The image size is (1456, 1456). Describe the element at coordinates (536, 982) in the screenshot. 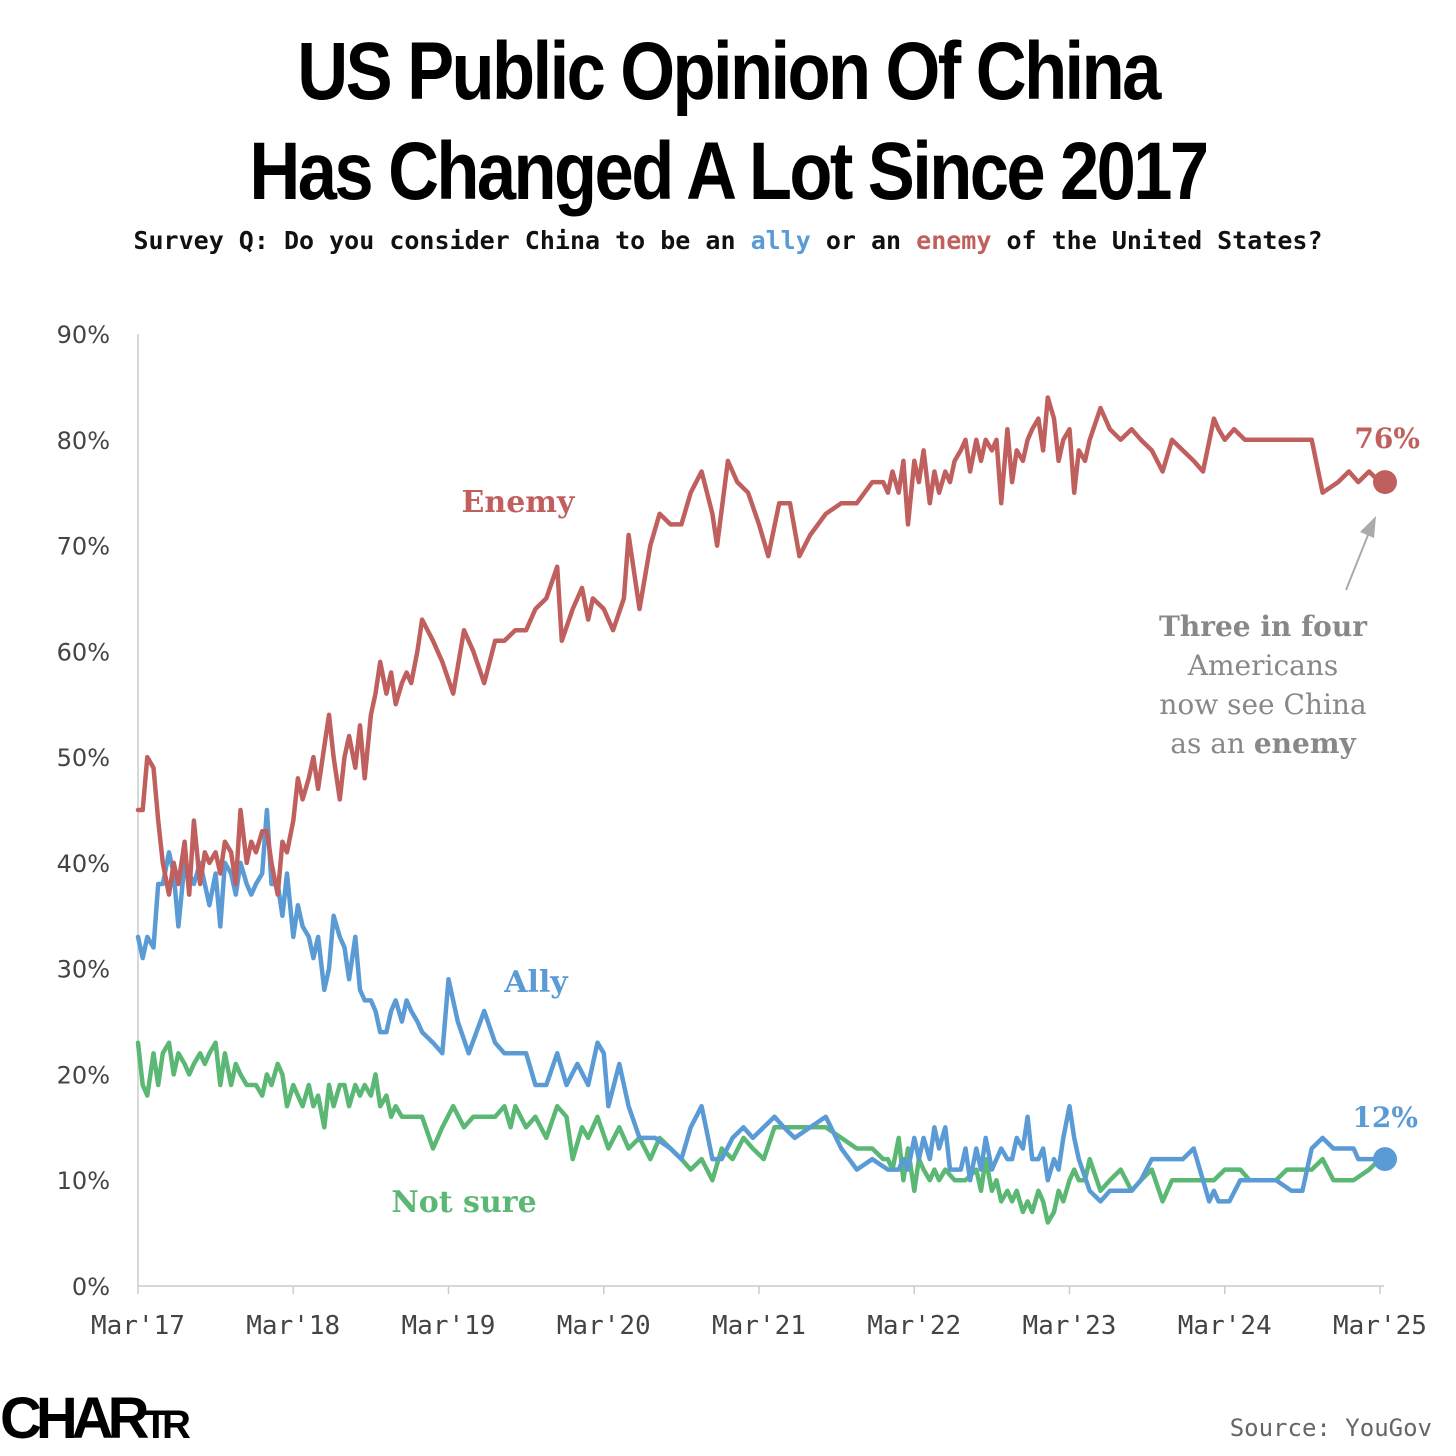

I see `series-label-ally: Ally` at that location.